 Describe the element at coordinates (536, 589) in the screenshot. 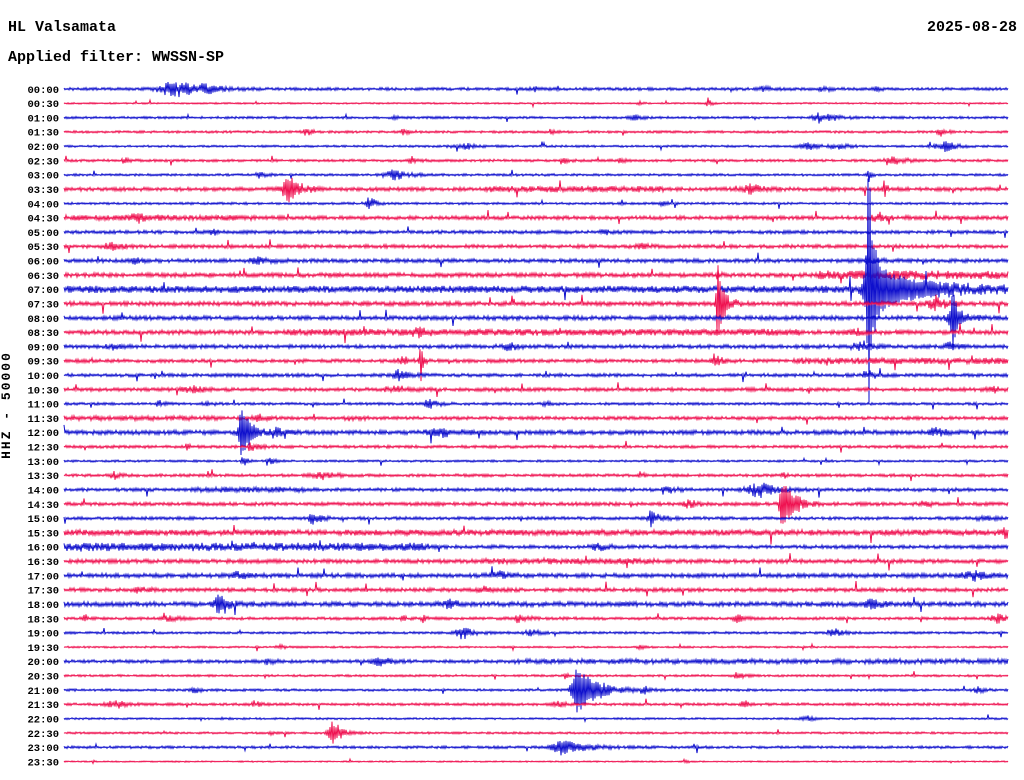

I see `trace-row-17:30` at that location.